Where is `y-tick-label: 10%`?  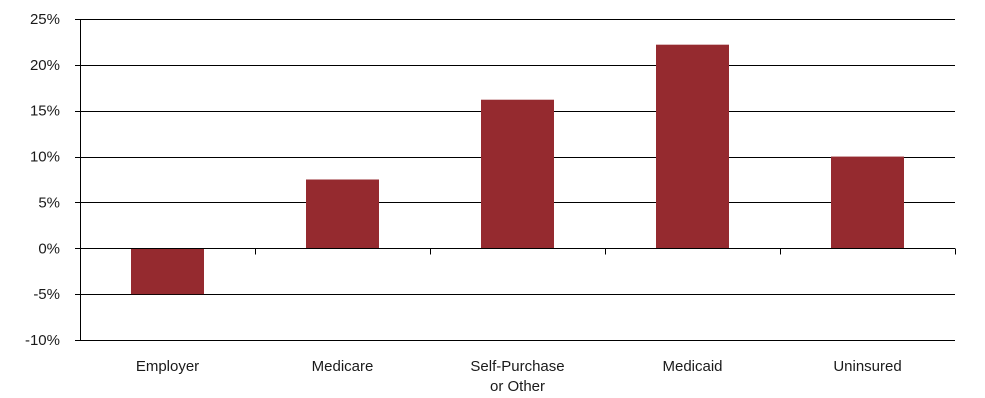 y-tick-label: 10% is located at coordinates (45, 157).